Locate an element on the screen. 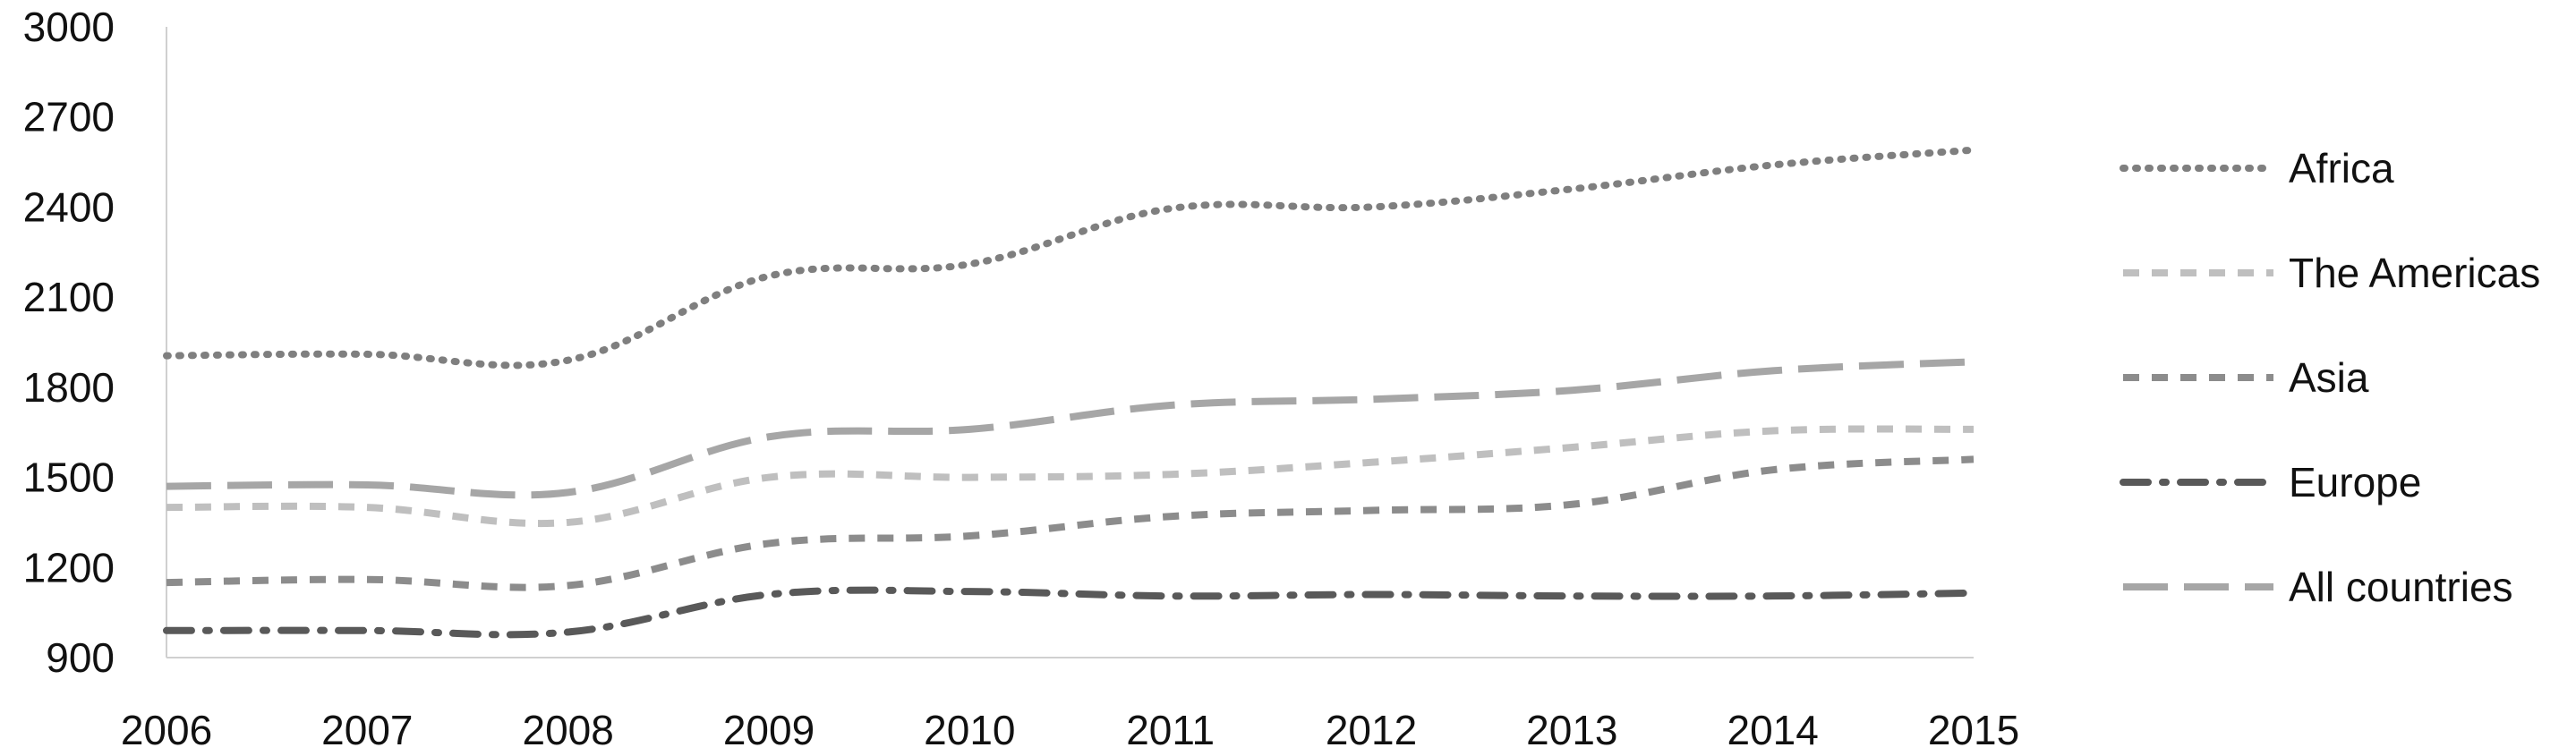 Image resolution: width=2576 pixels, height=756 pixels. series-line-all-countries is located at coordinates (1070, 428).